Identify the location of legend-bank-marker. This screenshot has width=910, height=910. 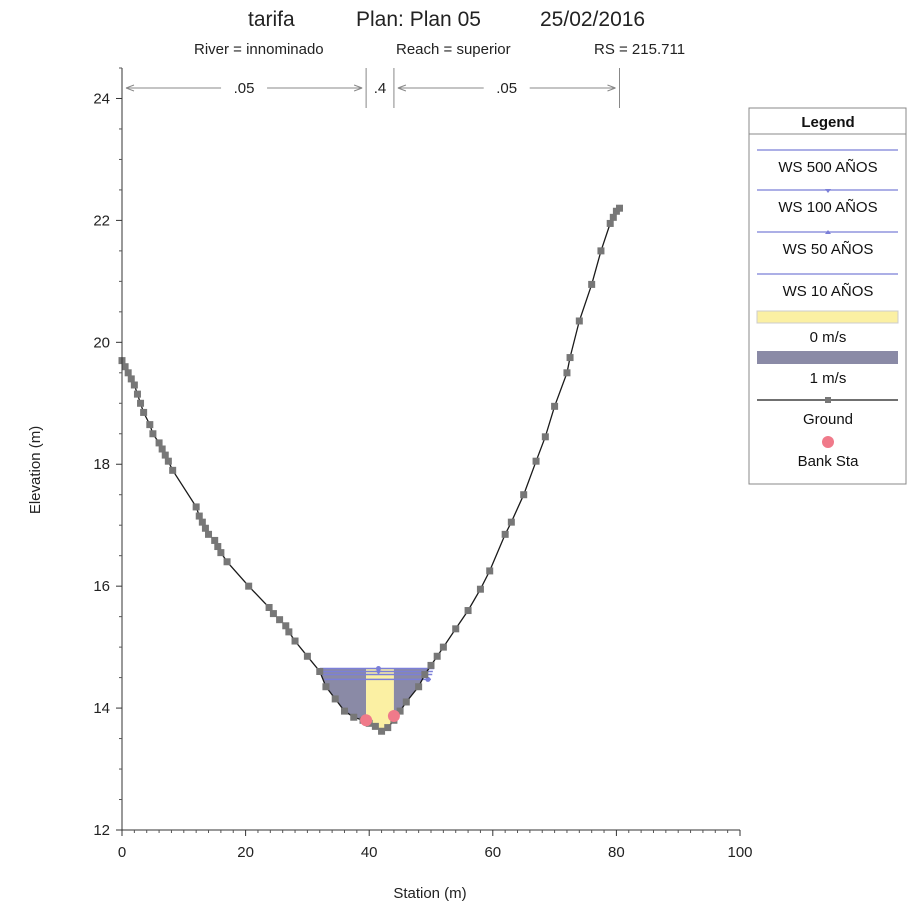
(828, 442).